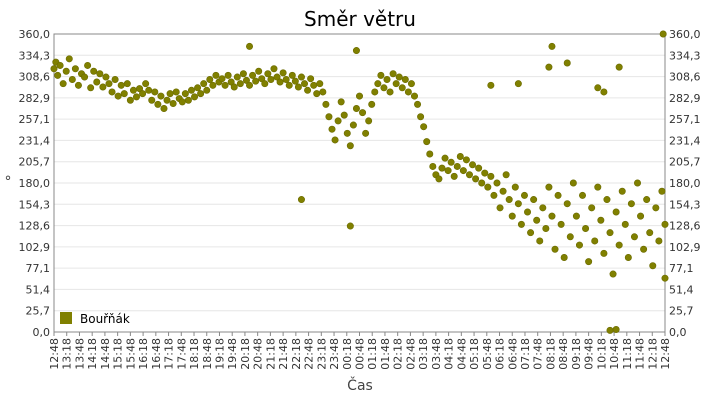  Describe the element at coordinates (130, 354) in the screenshot. I see `x-tick-label: 15:48` at that location.